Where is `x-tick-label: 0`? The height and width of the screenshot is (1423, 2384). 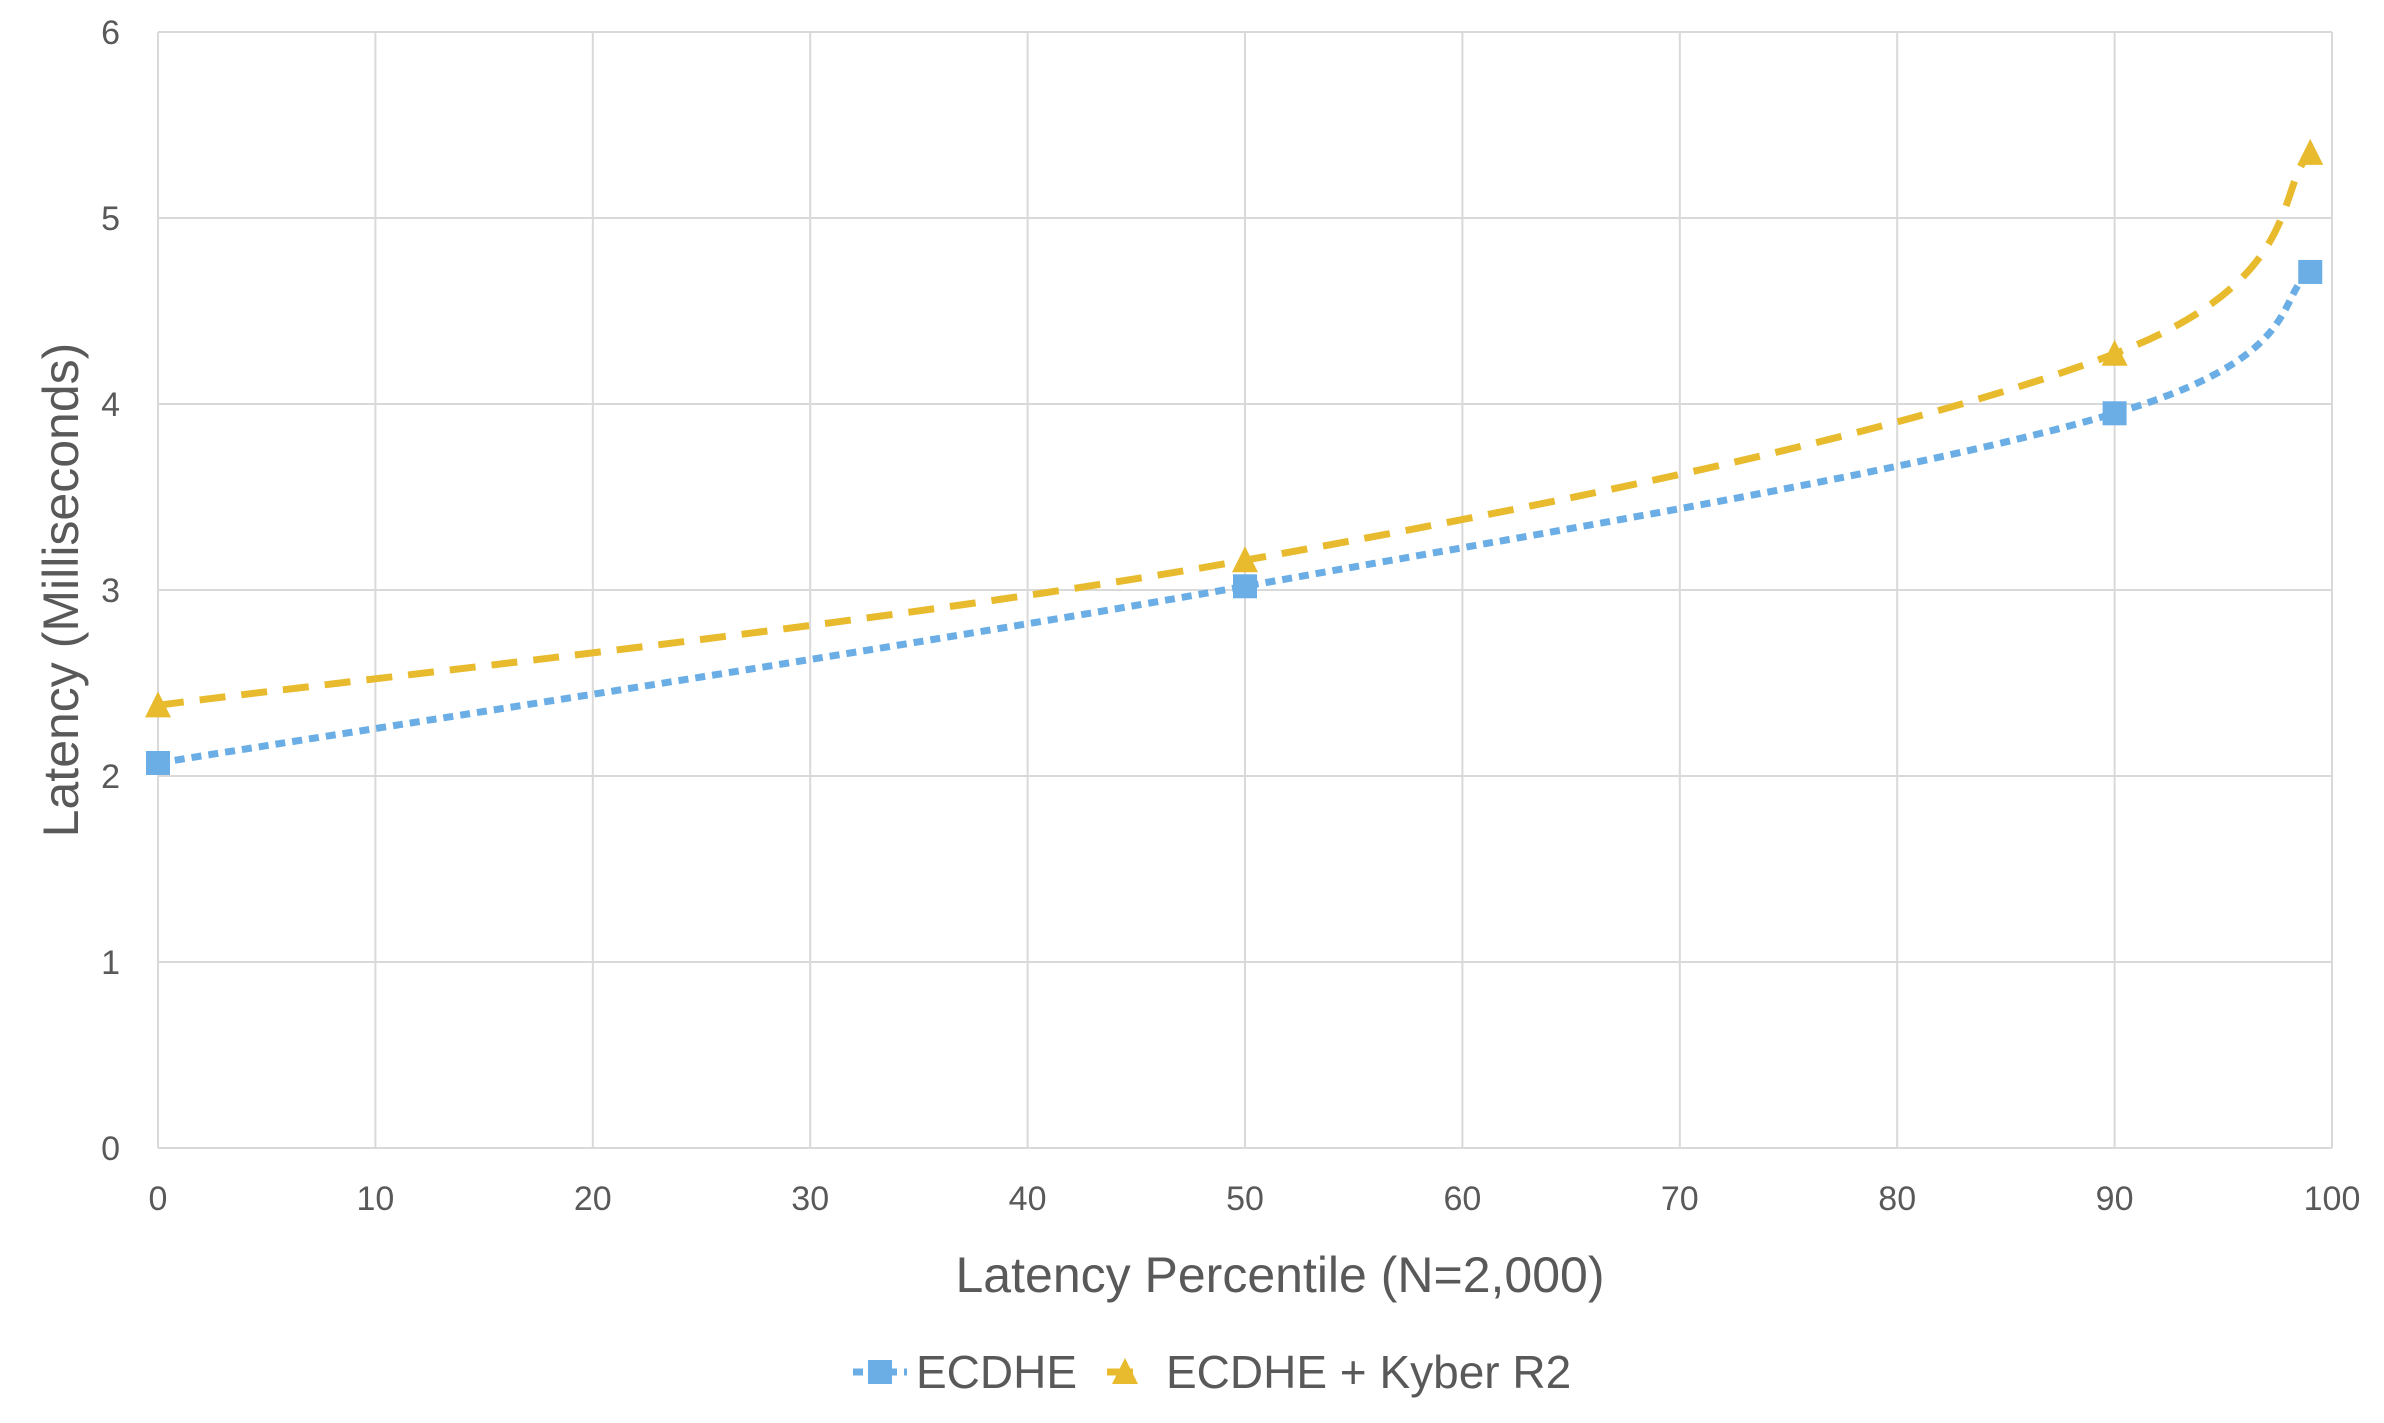 x-tick-label: 0 is located at coordinates (158, 1199).